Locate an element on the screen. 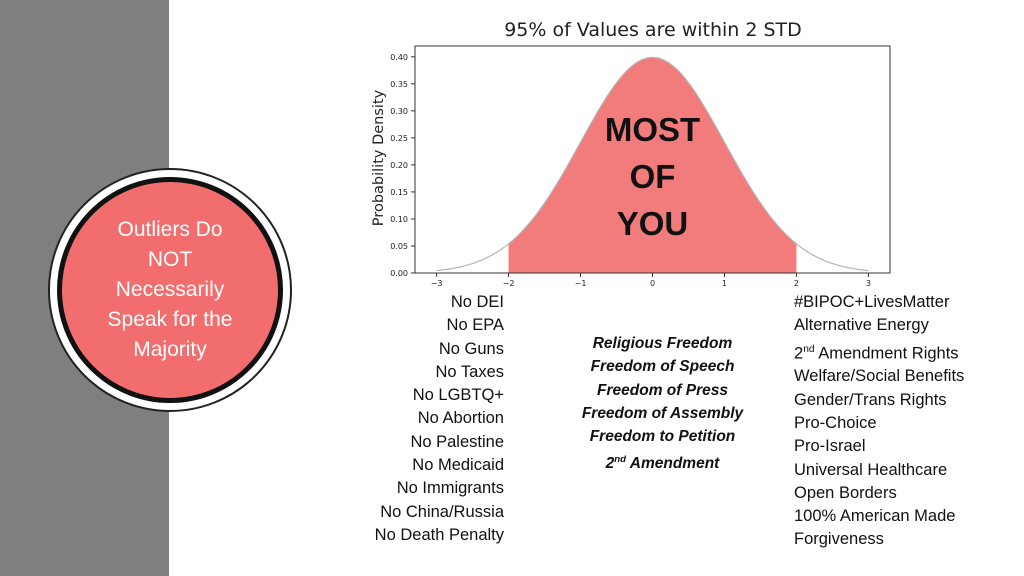 This screenshot has width=1024, height=576. left-list-item: No Death Penalty is located at coordinates (439, 534).